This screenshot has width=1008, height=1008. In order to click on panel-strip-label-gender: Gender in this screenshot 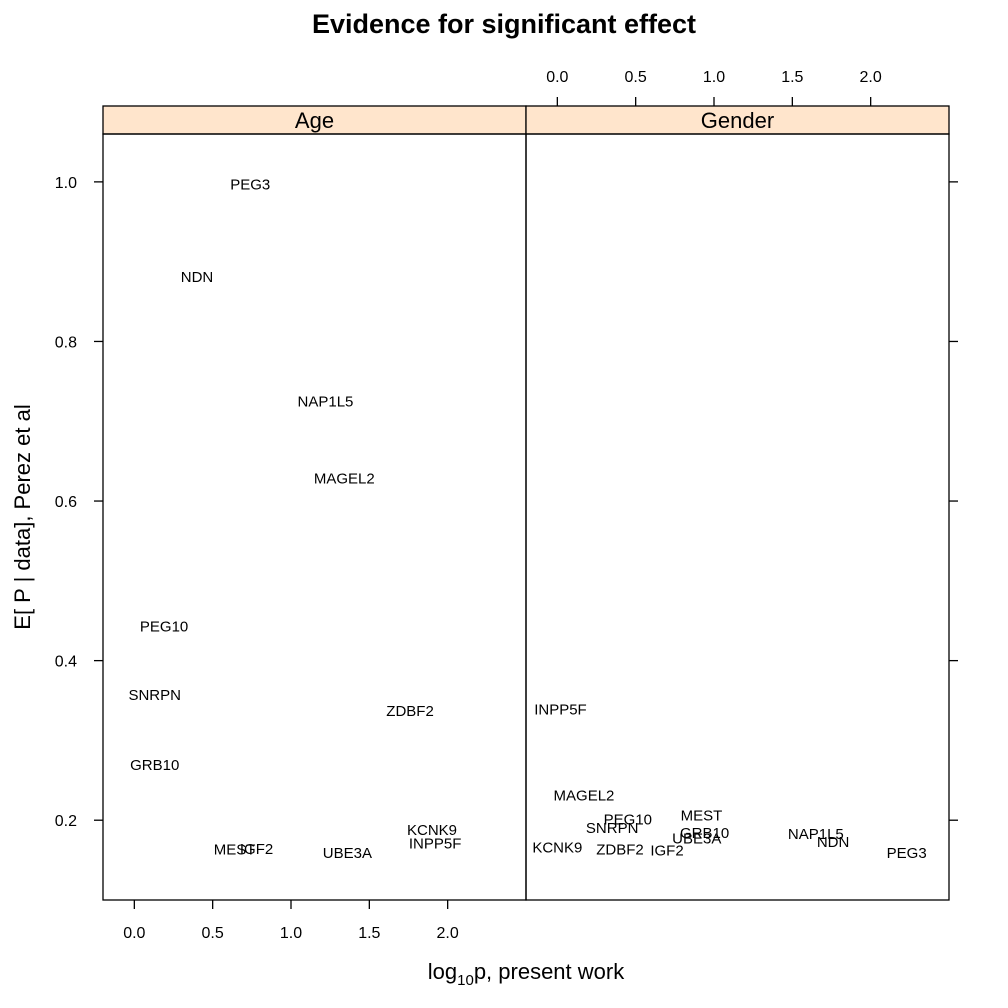, I will do `click(737, 120)`.